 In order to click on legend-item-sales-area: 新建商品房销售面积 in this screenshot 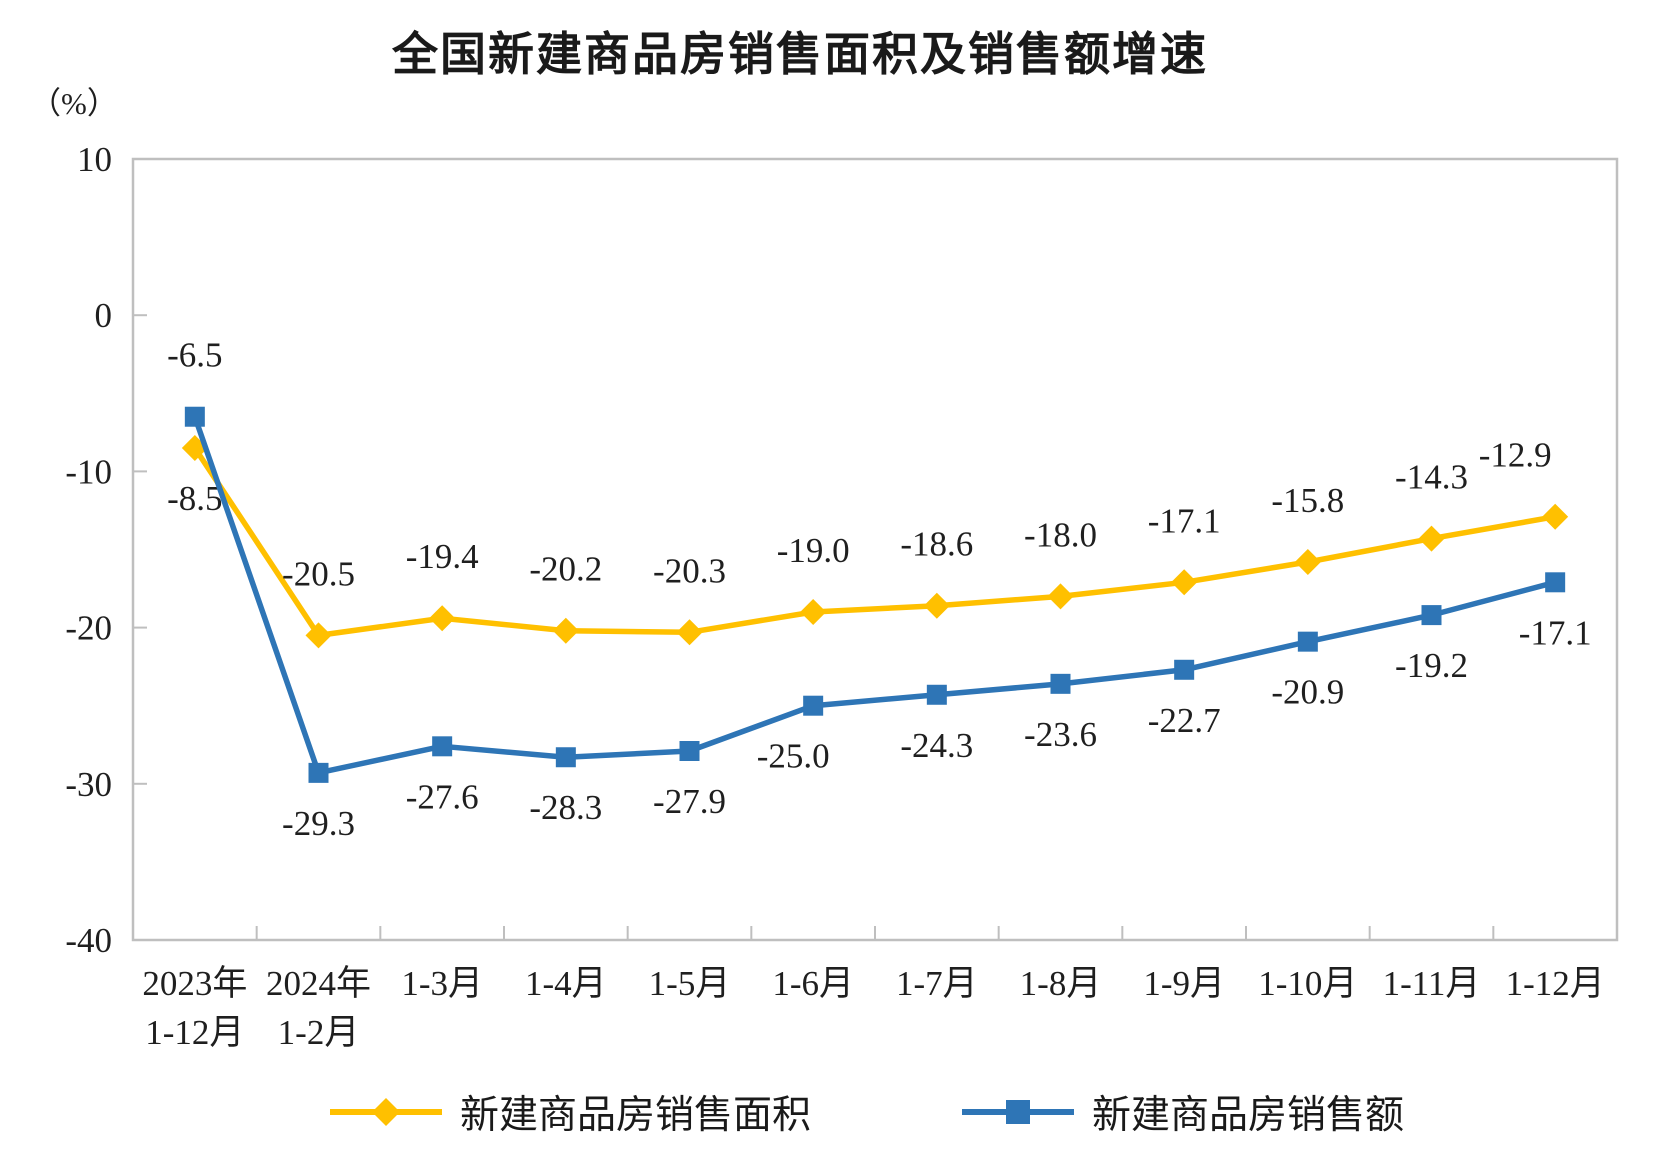, I will do `click(569, 1112)`.